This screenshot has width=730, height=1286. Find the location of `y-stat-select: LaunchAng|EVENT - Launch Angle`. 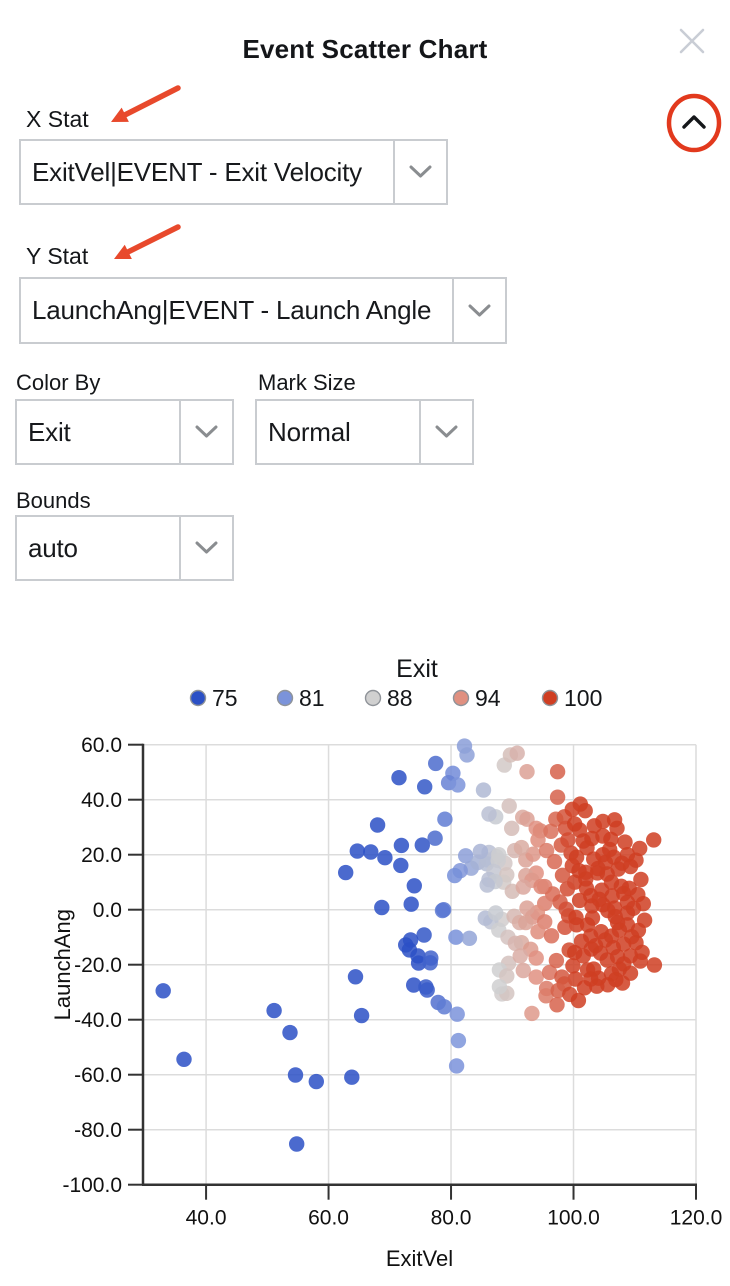

y-stat-select: LaunchAng|EVENT - Launch Angle is located at coordinates (263, 310).